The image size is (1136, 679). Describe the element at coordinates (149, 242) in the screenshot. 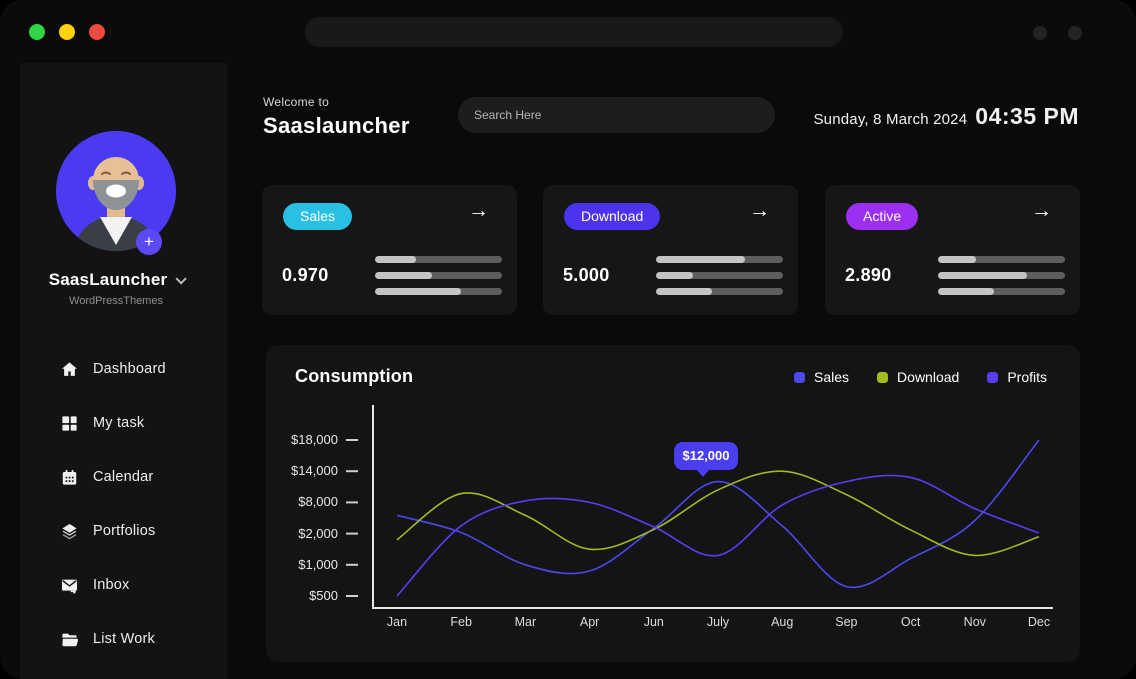

I see `add-account-button: +` at that location.